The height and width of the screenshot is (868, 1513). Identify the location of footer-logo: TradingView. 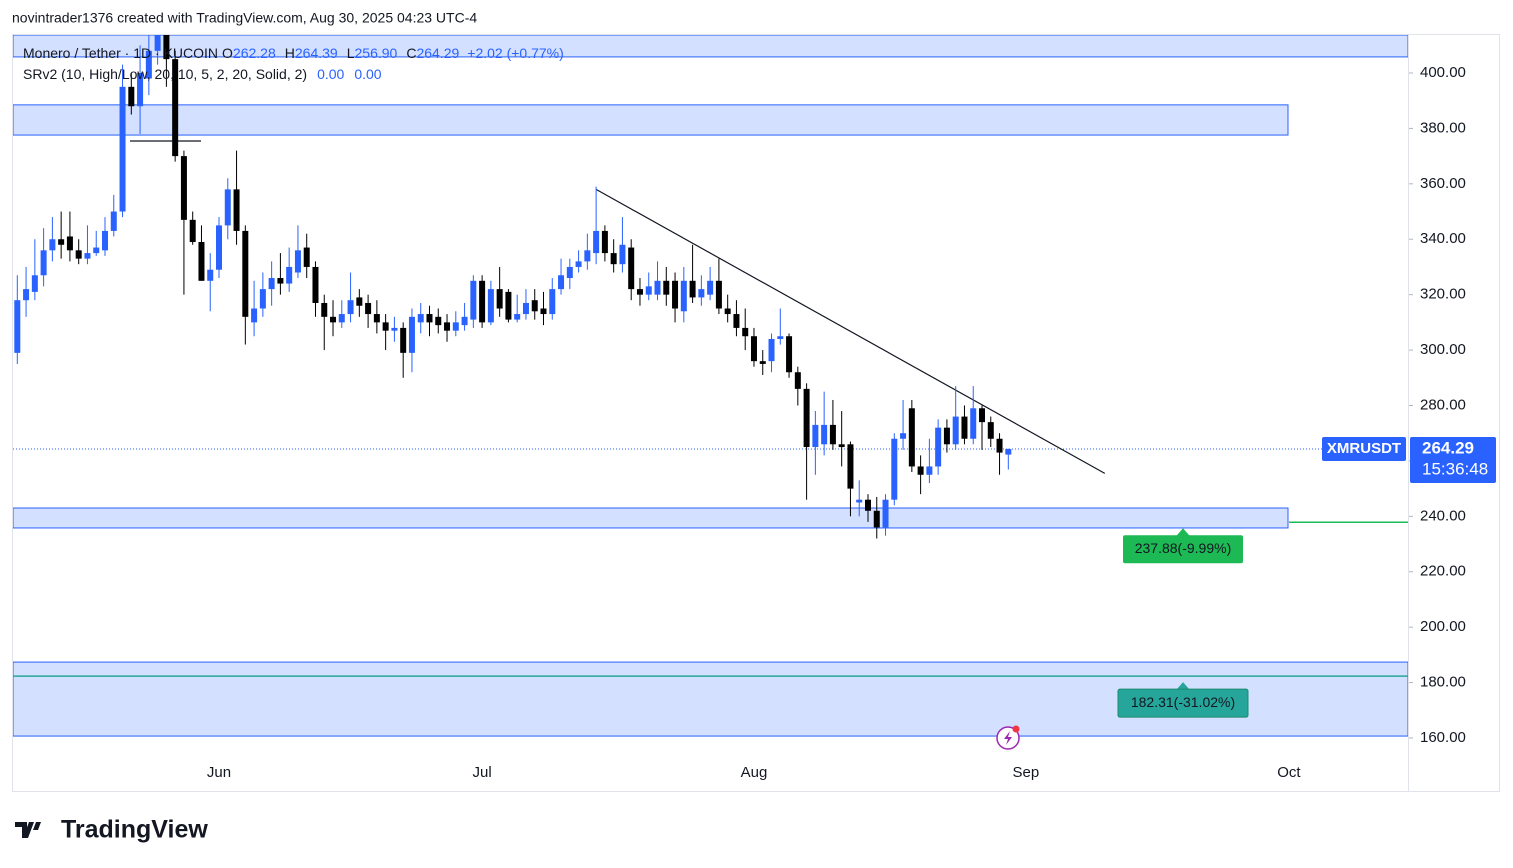
(111, 830).